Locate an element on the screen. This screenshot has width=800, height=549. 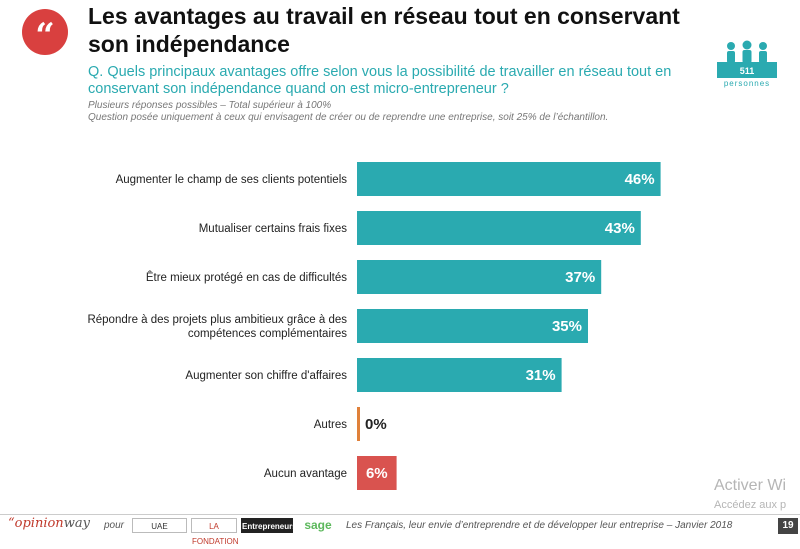
activation-watermark-title: Activer Wi is located at coordinates (750, 485).